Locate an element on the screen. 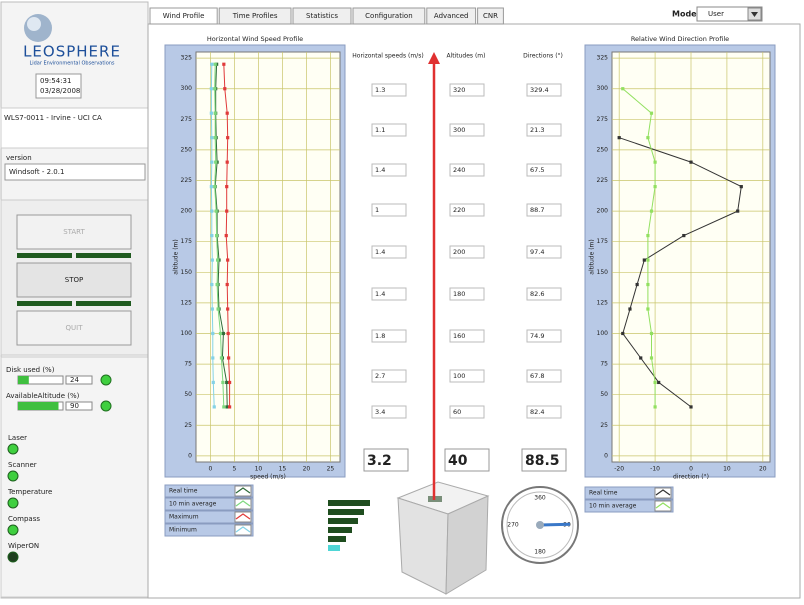 Image resolution: width=804 pixels, height=605 pixels. x-axis-label: direction (°) is located at coordinates (691, 477).